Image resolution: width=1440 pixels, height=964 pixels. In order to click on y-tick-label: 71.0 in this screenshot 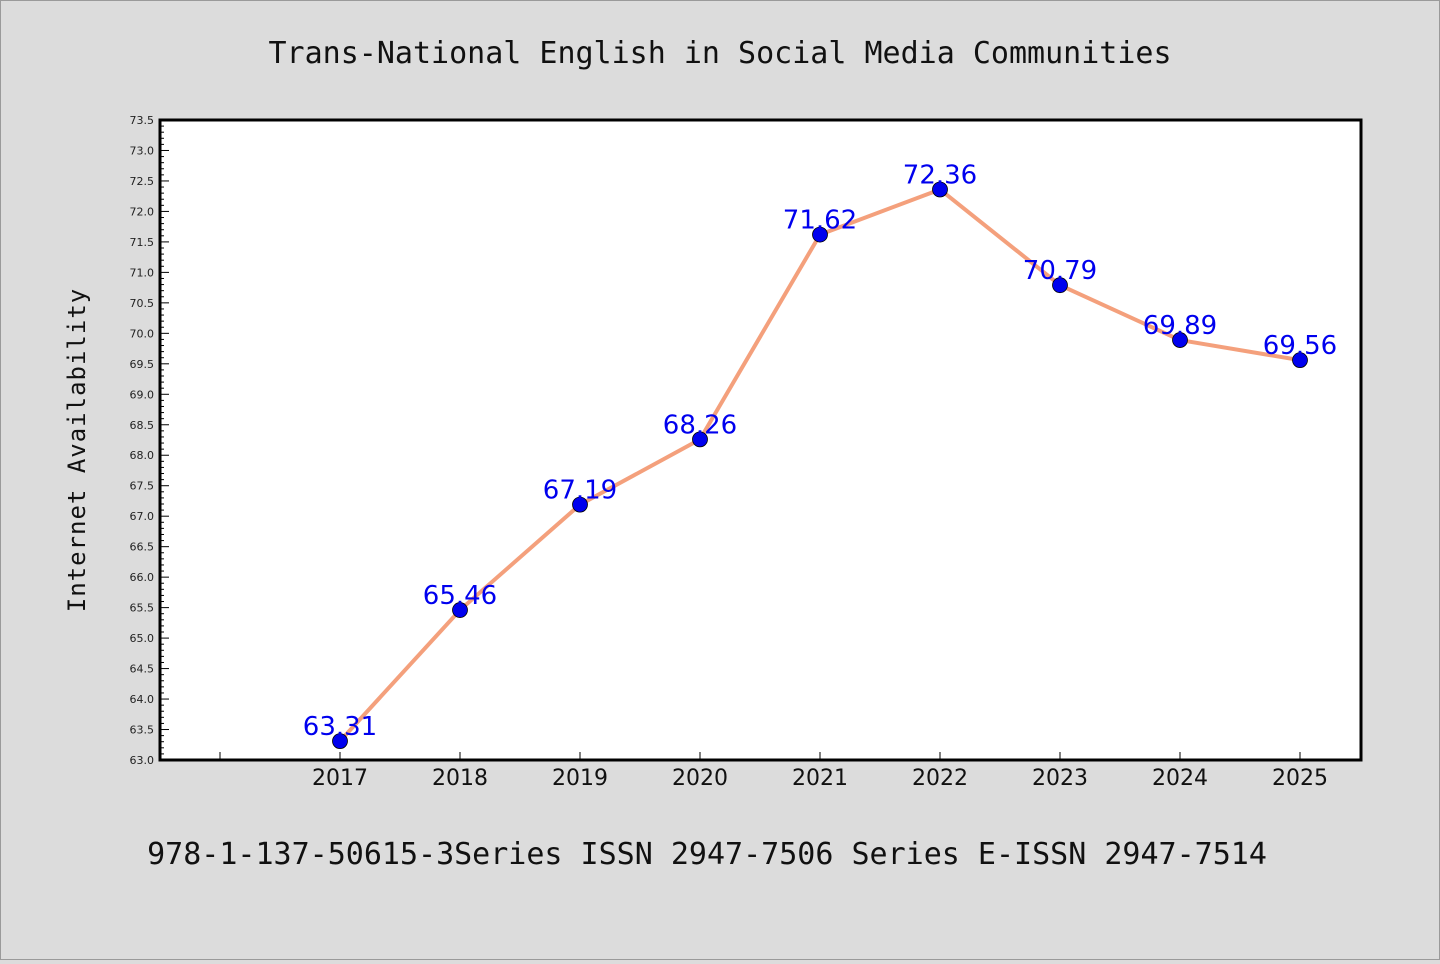, I will do `click(142, 272)`.